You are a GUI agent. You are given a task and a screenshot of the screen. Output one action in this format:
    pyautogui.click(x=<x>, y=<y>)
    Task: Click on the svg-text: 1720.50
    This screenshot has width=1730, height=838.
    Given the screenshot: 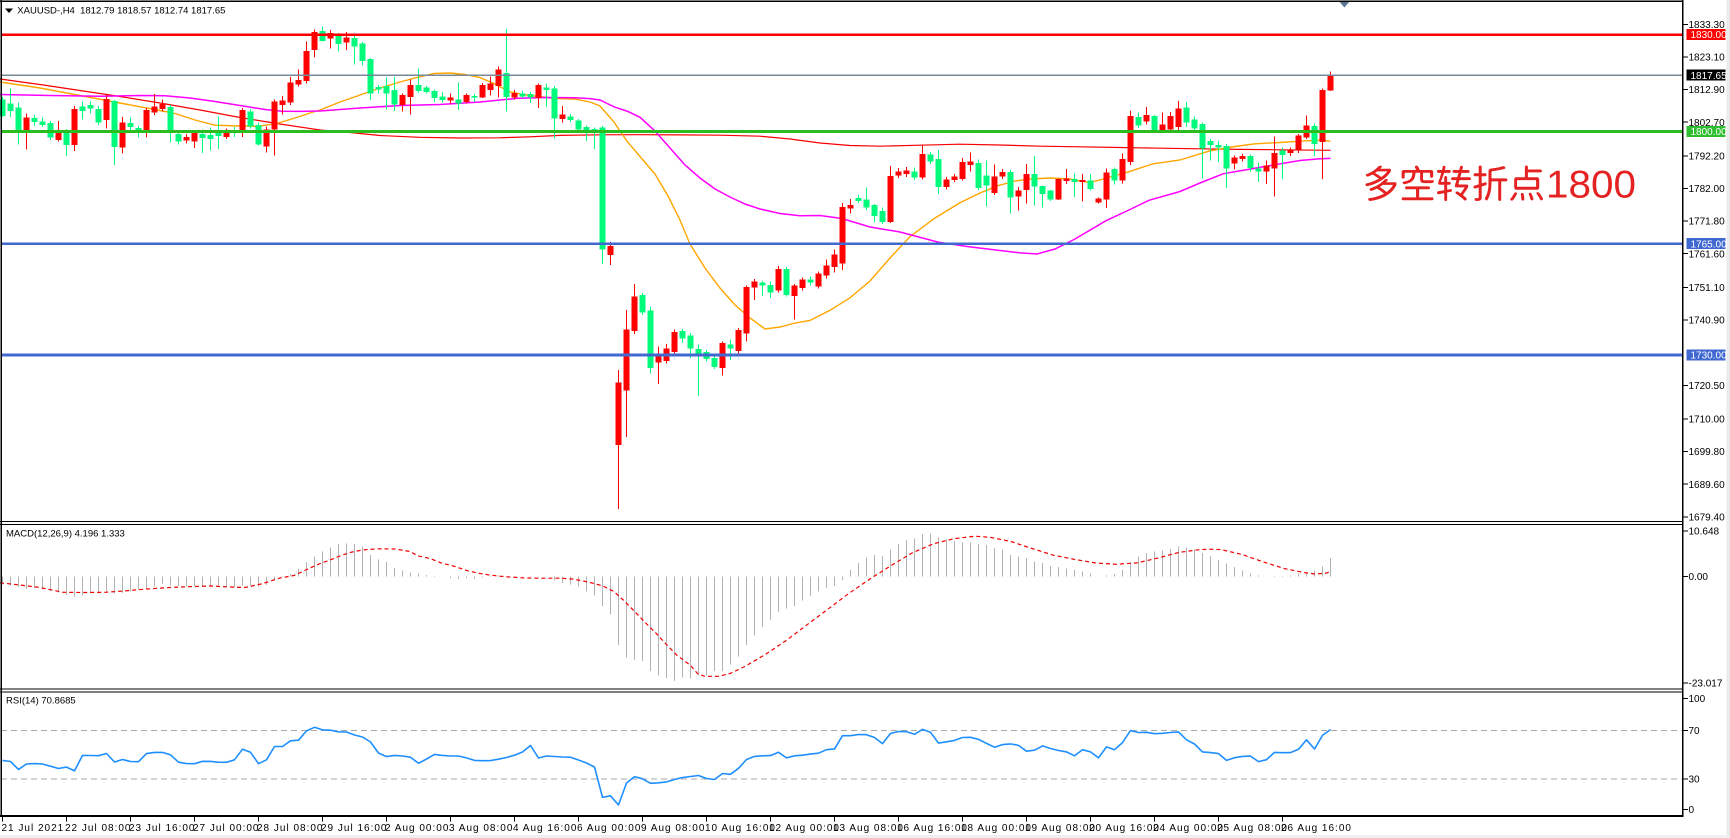 What is the action you would take?
    pyautogui.click(x=1707, y=386)
    